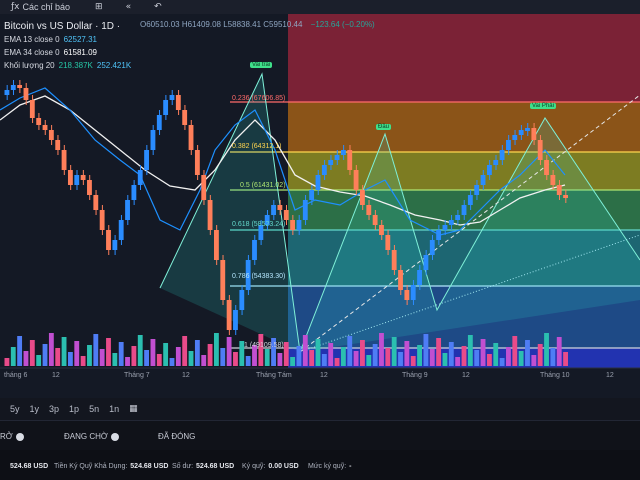 The width and height of the screenshot is (640, 480). I want to click on timeframe-5n: 5n, so click(94, 409).